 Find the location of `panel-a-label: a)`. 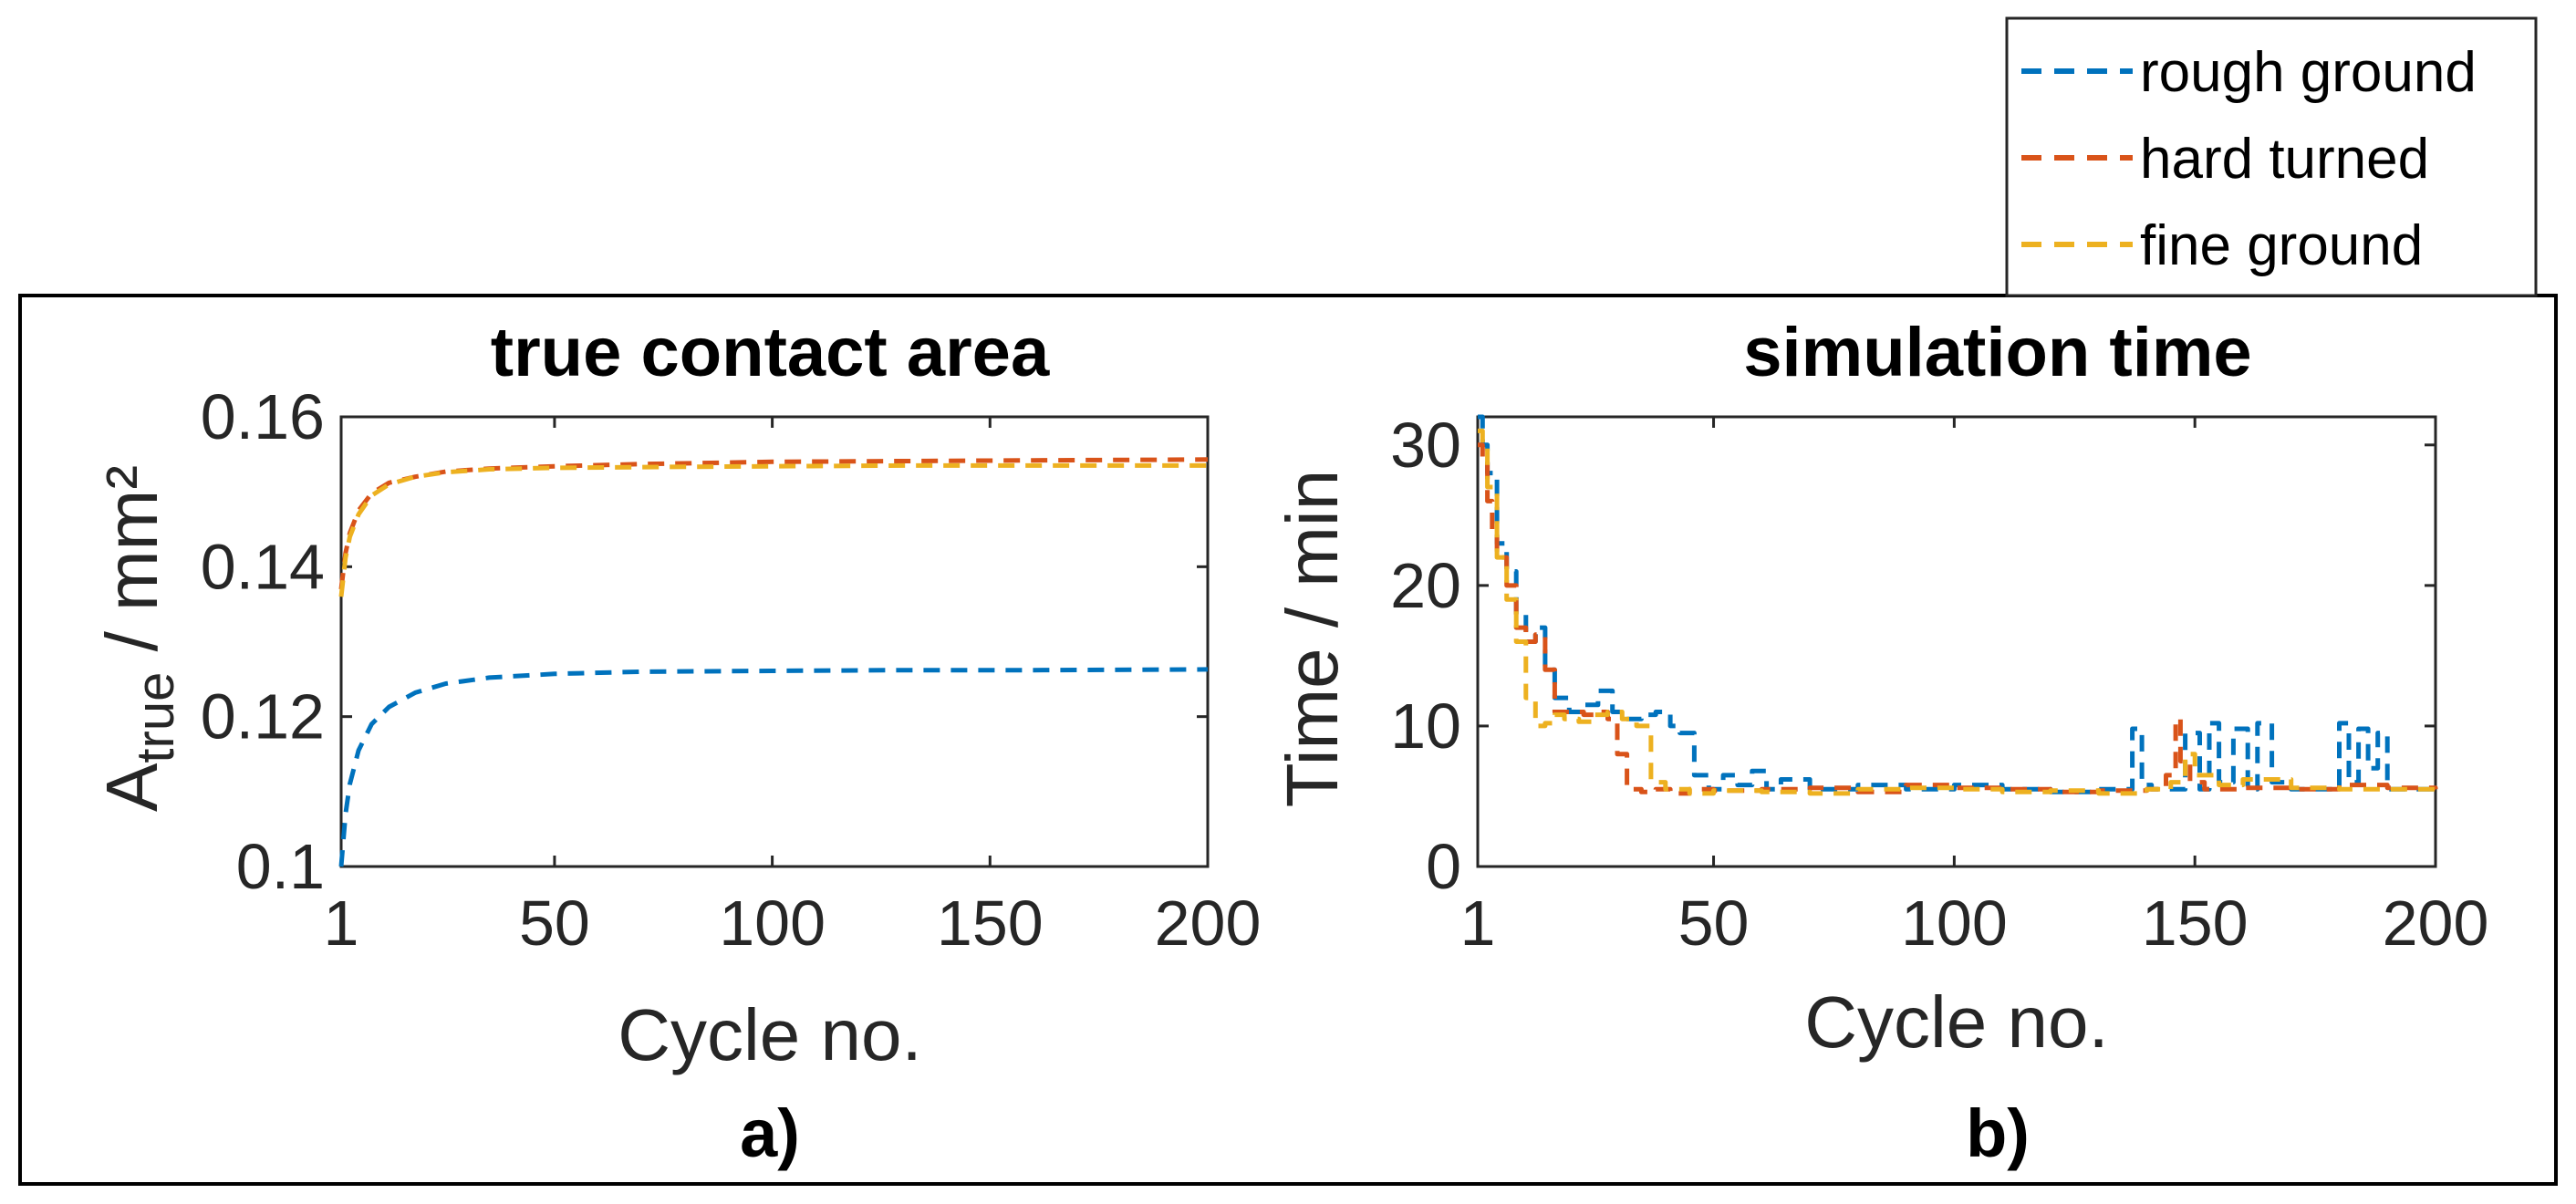

panel-a-label: a) is located at coordinates (770, 1133).